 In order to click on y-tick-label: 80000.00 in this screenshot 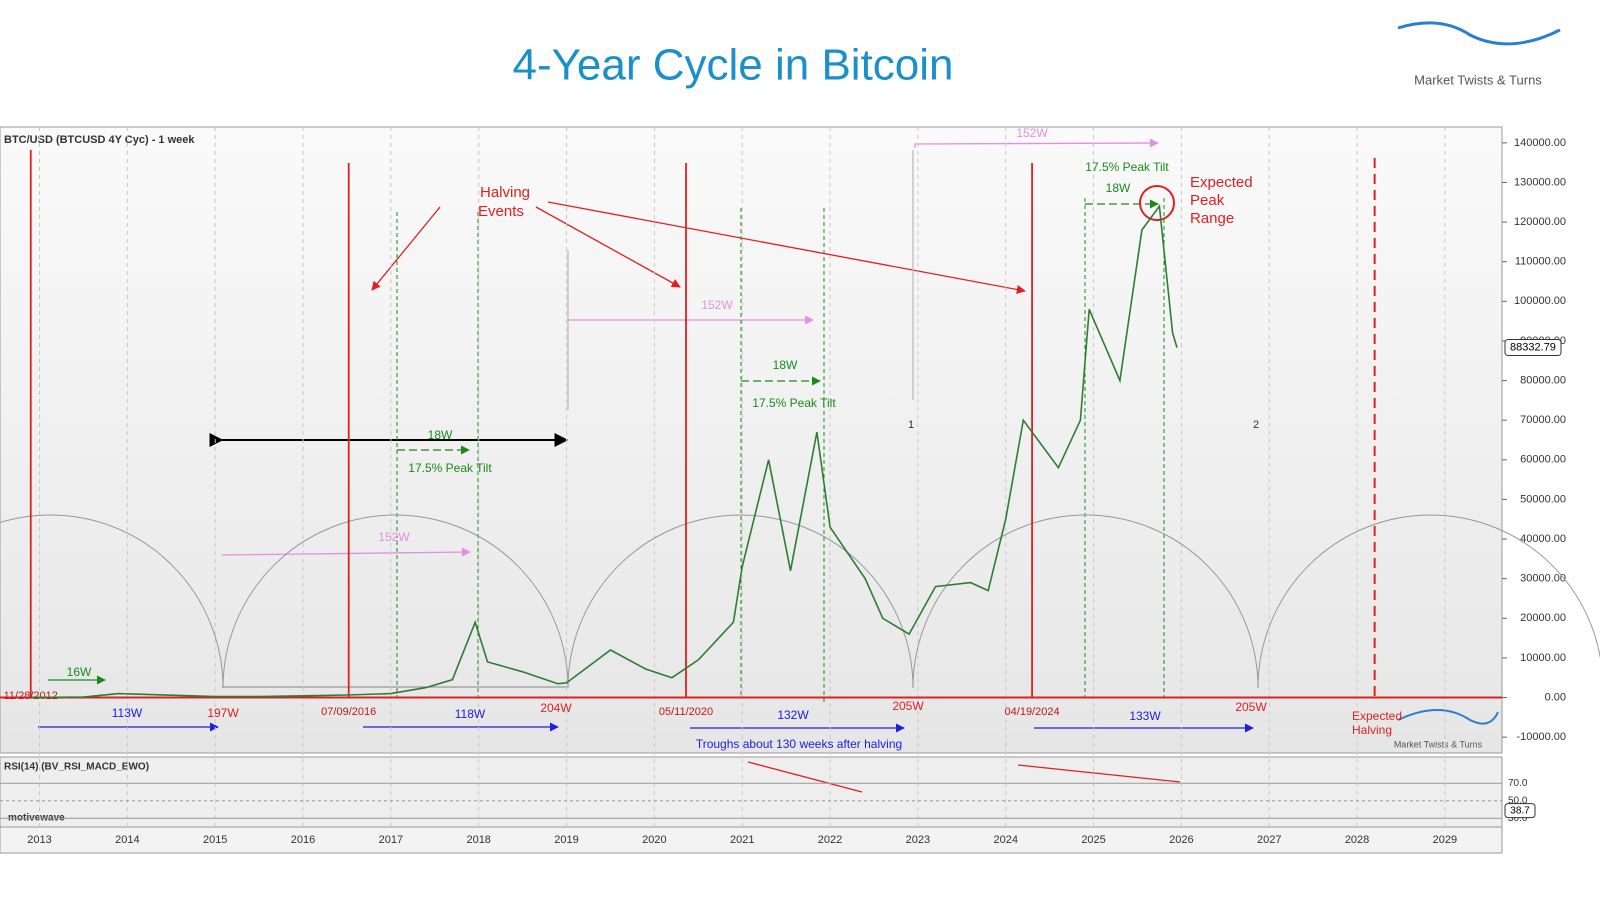, I will do `click(1543, 380)`.